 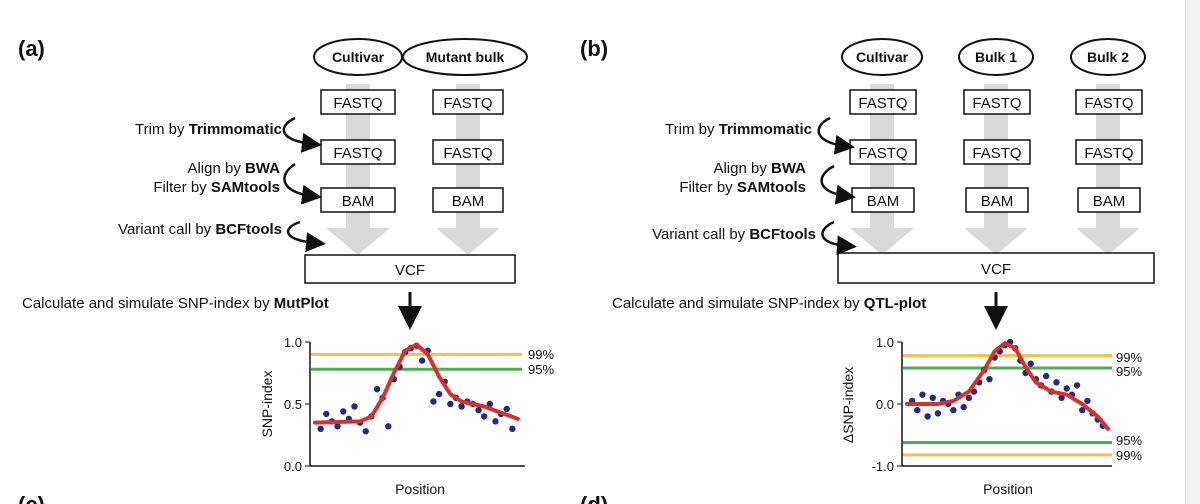 I want to click on chart-a: SNP-index Position 0.0 0.5 1.0 99% 95%, so click(x=406, y=416).